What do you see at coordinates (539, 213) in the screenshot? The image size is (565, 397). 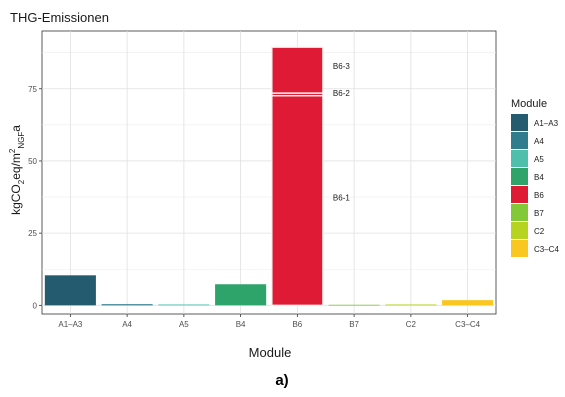 I see `legend-label: B7` at bounding box center [539, 213].